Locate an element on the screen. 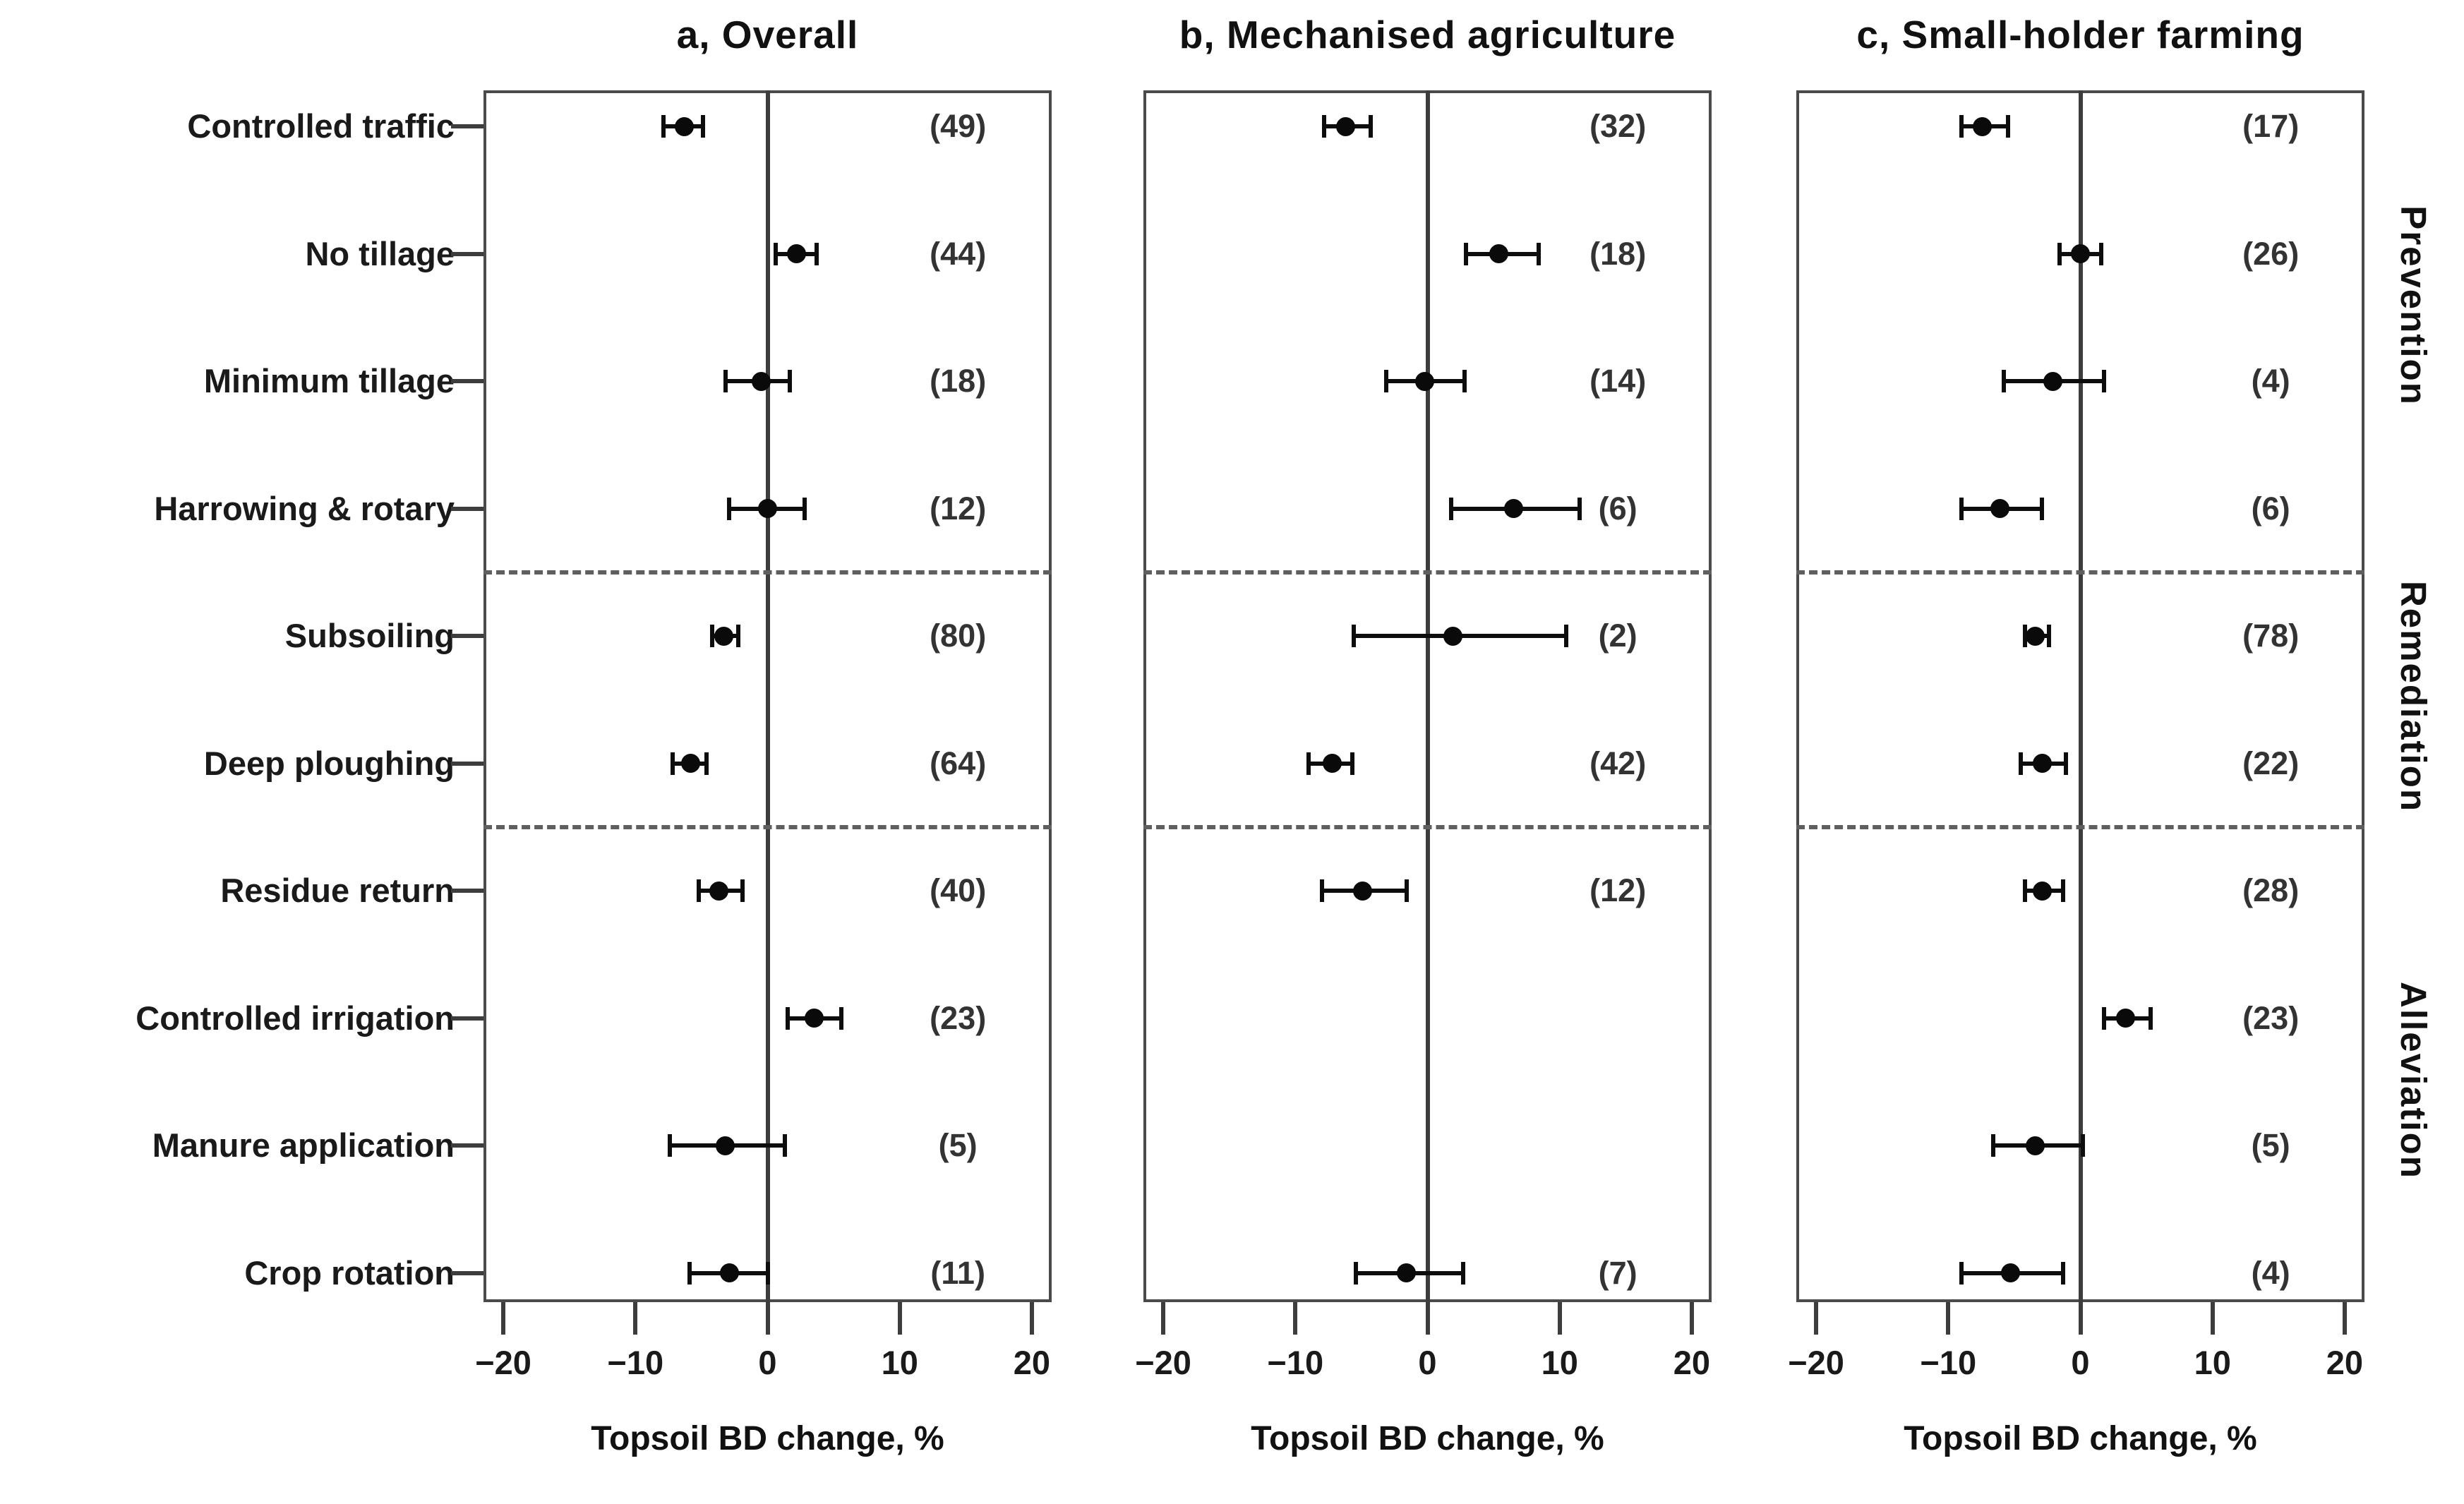 The height and width of the screenshot is (1504, 2464). sample-size-label: (44) is located at coordinates (958, 254).